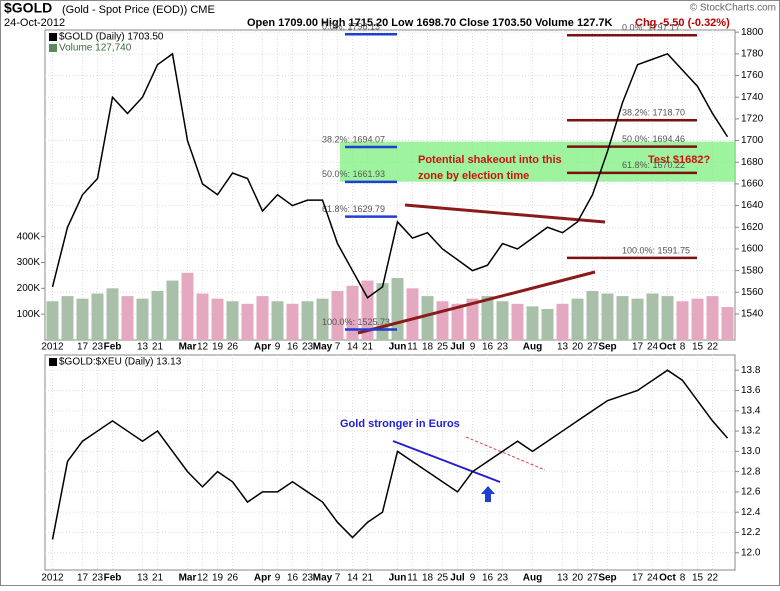  Describe the element at coordinates (138, 10) in the screenshot. I see `description: (Gold - Spot Price (EOD)) CME` at that location.